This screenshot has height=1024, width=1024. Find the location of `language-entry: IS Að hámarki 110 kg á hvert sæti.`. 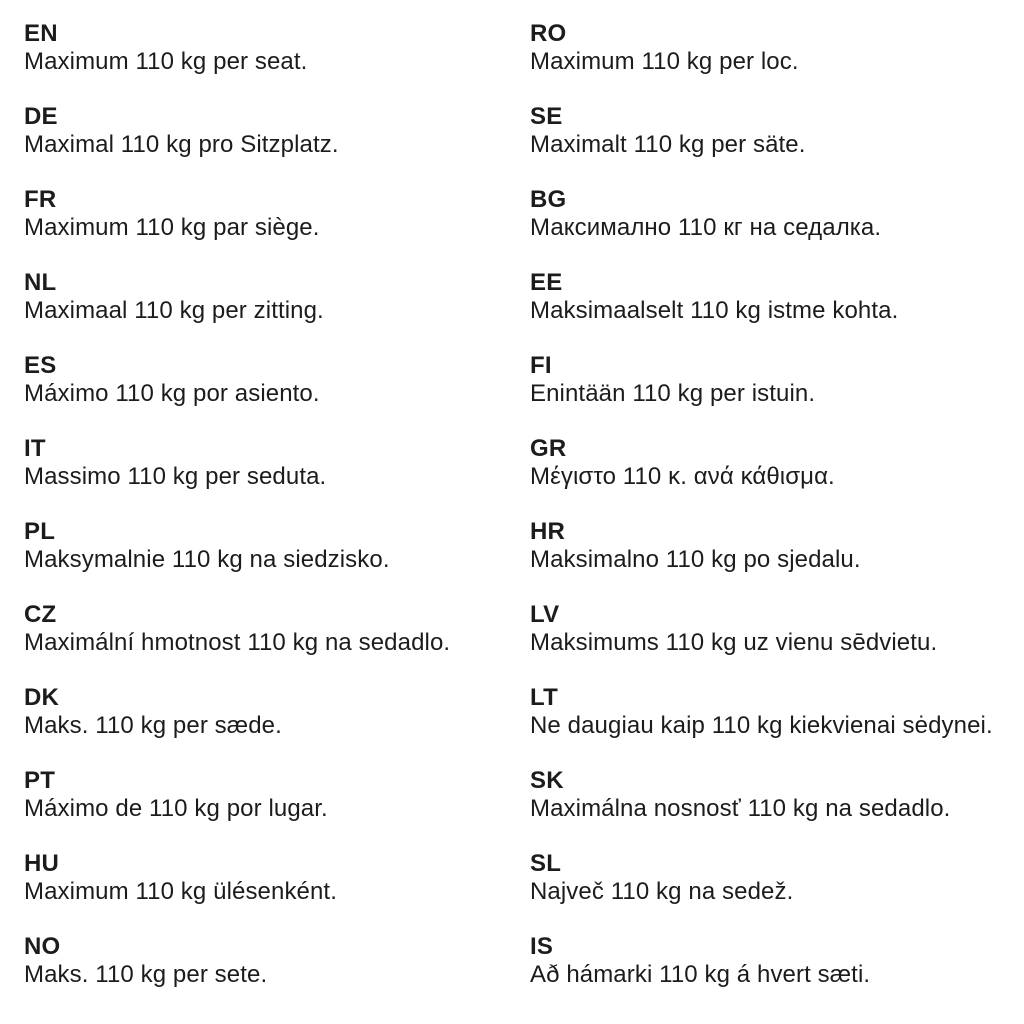

language-entry: IS Að hámarki 110 kg á hvert sæti. is located at coordinates (765, 961).